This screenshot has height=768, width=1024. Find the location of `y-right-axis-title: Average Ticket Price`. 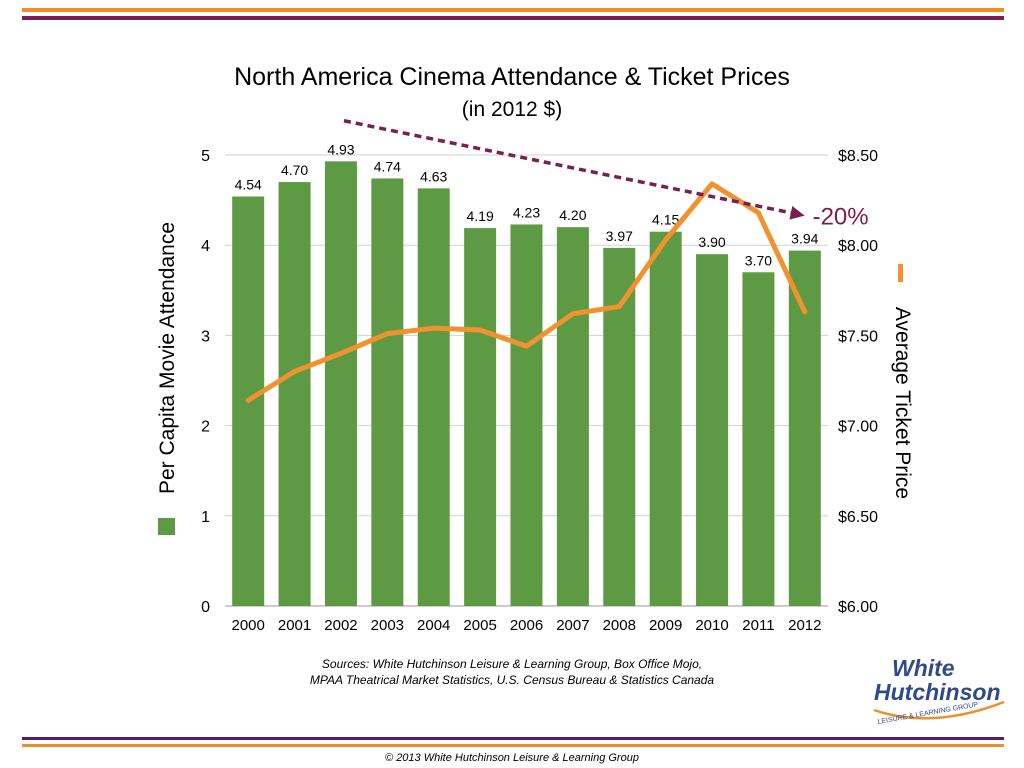

y-right-axis-title: Average Ticket Price is located at coordinates (902, 403).